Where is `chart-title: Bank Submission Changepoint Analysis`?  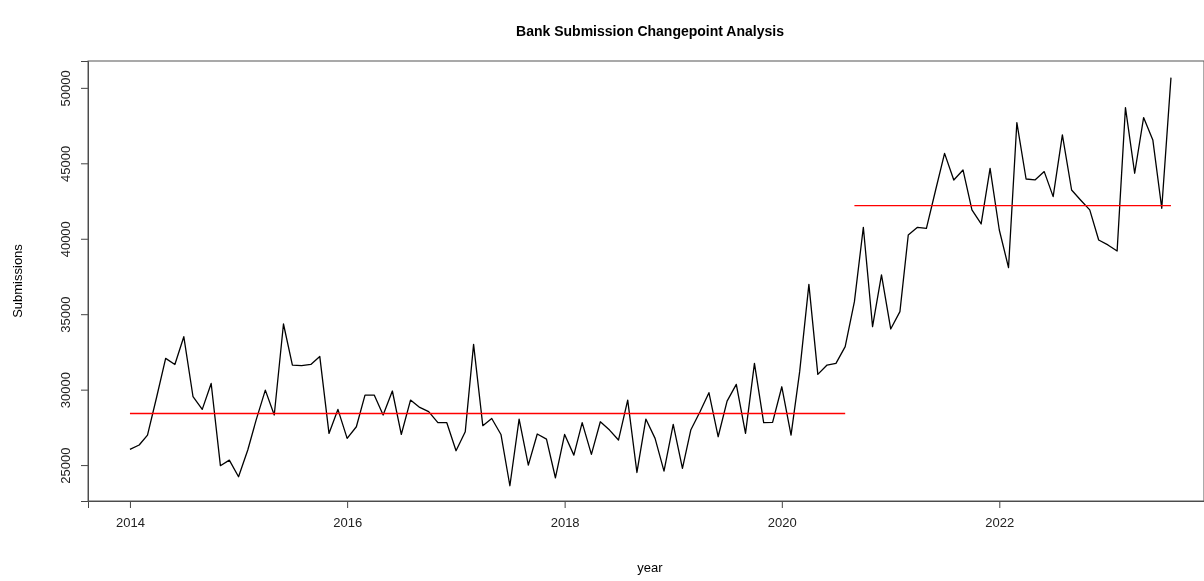 chart-title: Bank Submission Changepoint Analysis is located at coordinates (650, 31).